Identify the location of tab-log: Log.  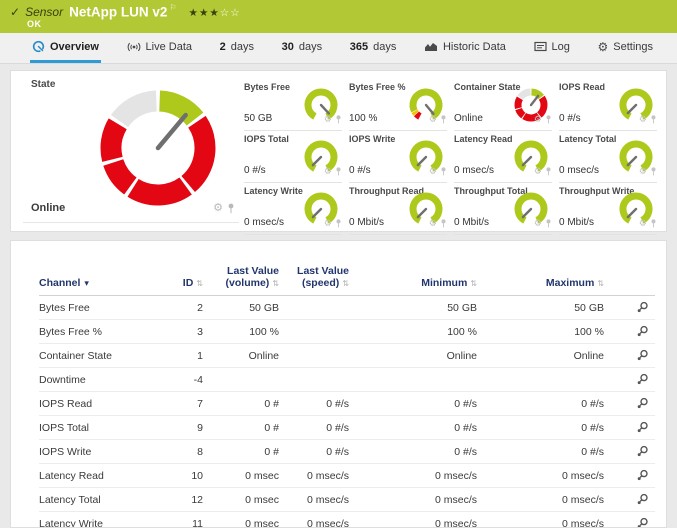
(552, 48).